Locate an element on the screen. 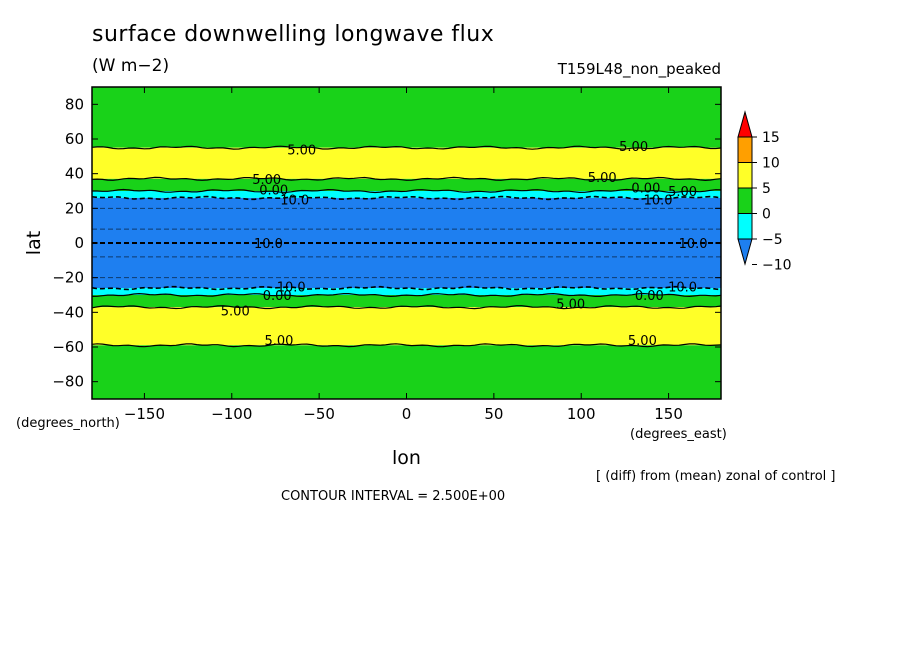  y-tick-label: 80 is located at coordinates (74, 104).